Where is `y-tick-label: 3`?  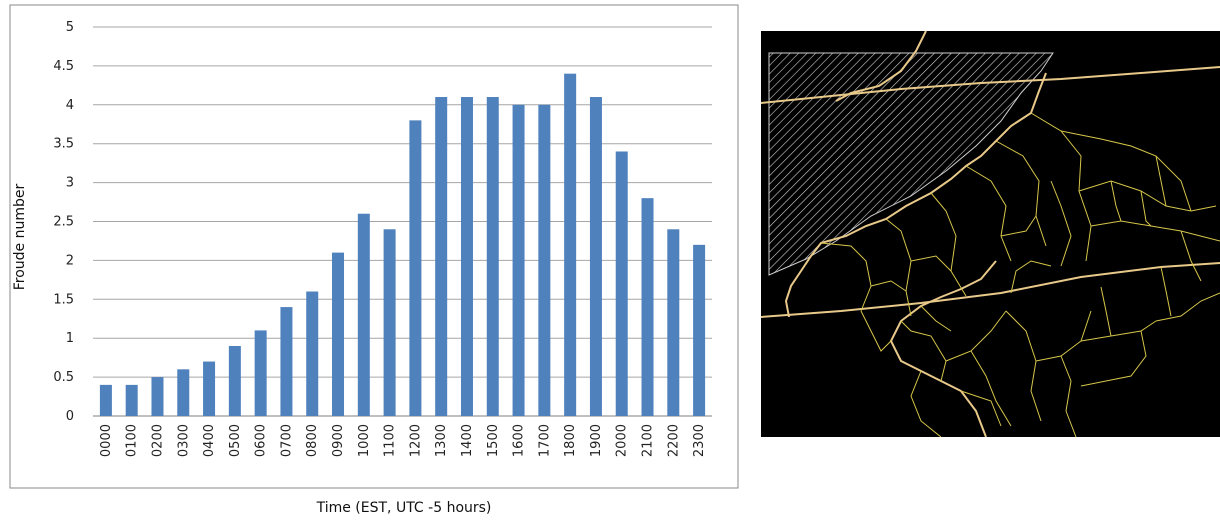
y-tick-label: 3 is located at coordinates (70, 183).